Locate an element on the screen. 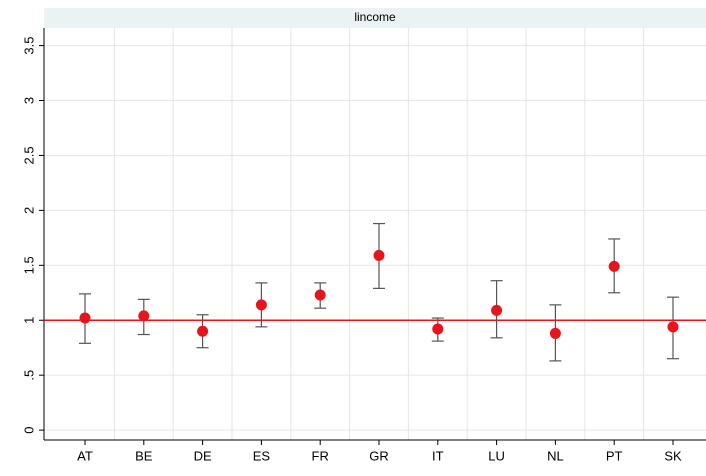  chart-title: lincome is located at coordinates (375, 17).